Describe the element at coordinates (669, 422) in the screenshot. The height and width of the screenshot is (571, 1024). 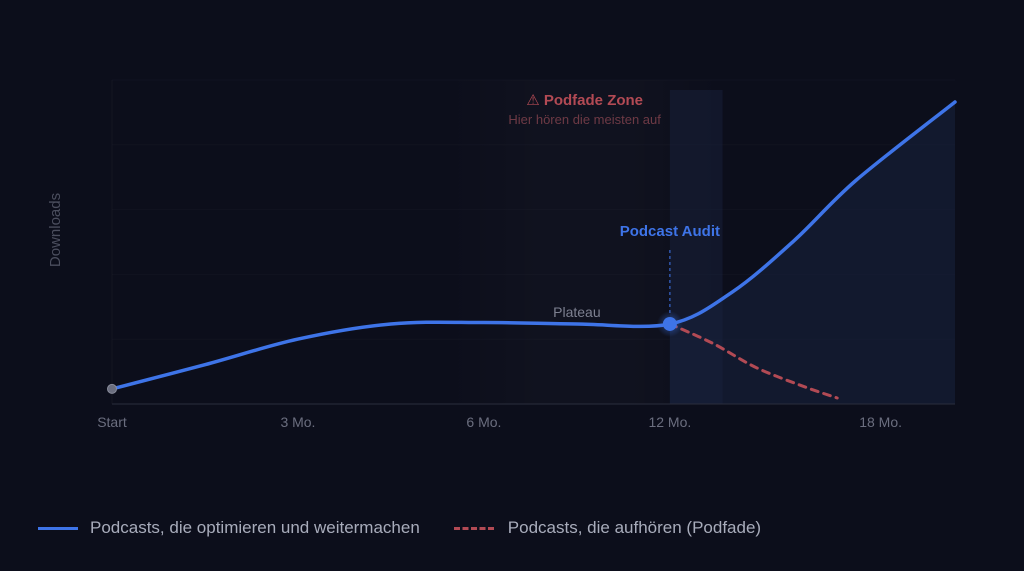
I see `x-tick-label: 12 Mo.` at that location.